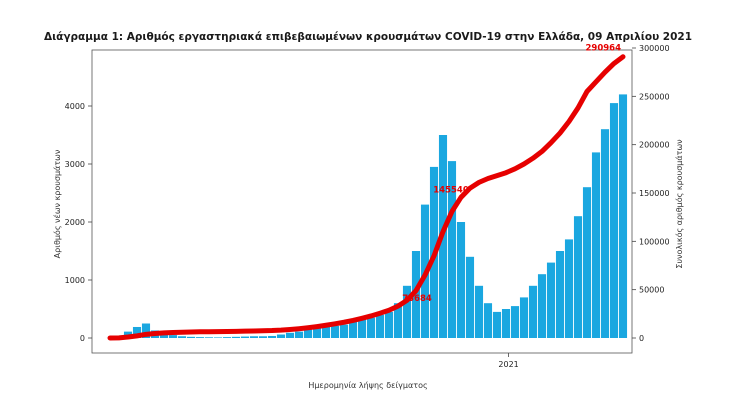  What do you see at coordinates (508, 364) in the screenshot?
I see `x-tick-label-2021: 2021` at bounding box center [508, 364].